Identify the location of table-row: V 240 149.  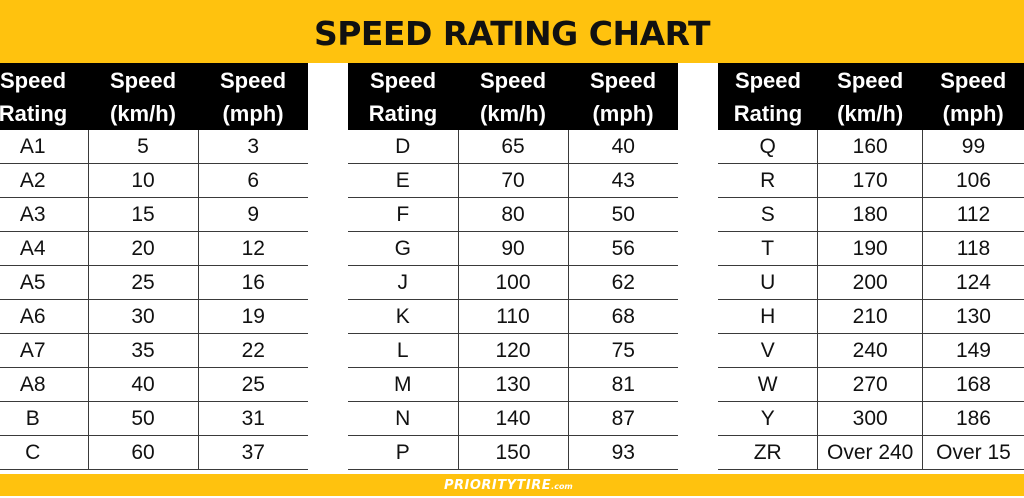
(871, 350).